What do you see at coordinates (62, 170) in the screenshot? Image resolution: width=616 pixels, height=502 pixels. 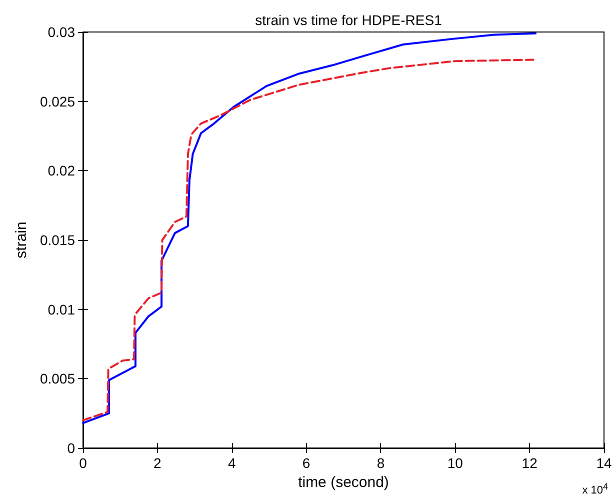 I see `y-tick-label: 0.02` at bounding box center [62, 170].